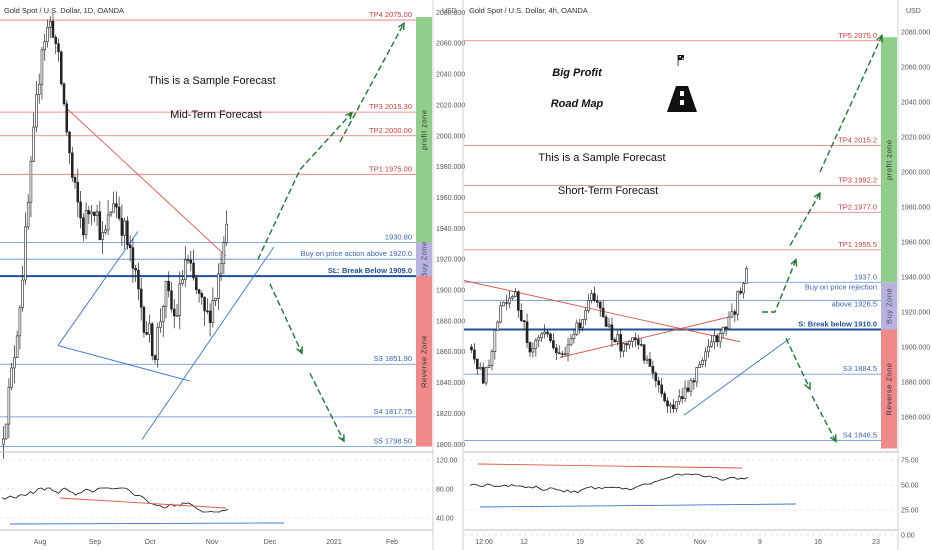  What do you see at coordinates (450, 105) in the screenshot?
I see `price-tick-label: 2020.000` at bounding box center [450, 105].